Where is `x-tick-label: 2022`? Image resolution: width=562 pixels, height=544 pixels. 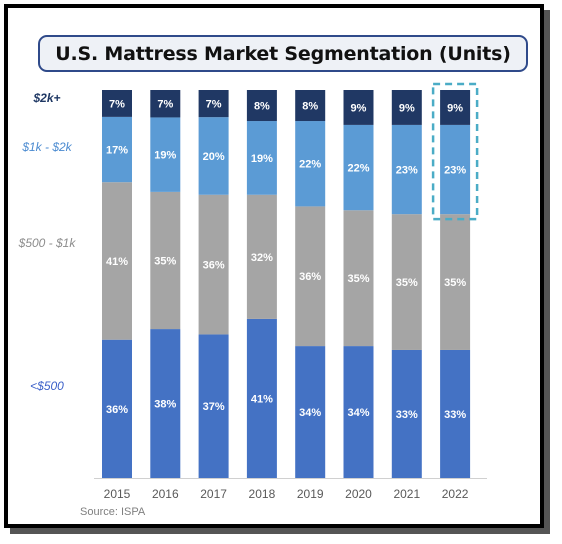 x-tick-label: 2022 is located at coordinates (455, 494).